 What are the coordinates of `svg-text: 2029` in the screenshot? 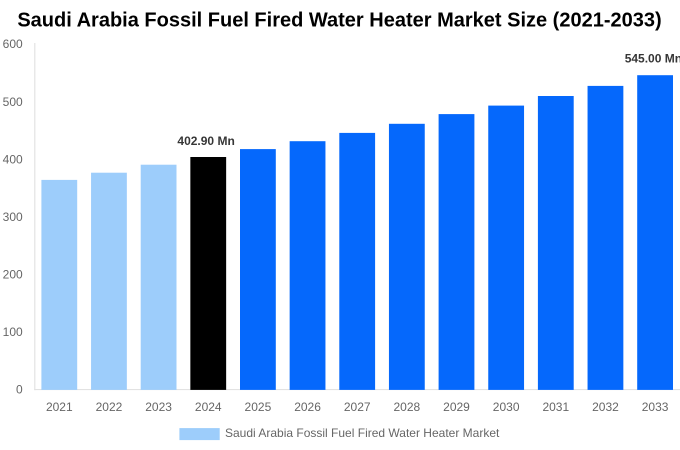 It's located at (456, 407).